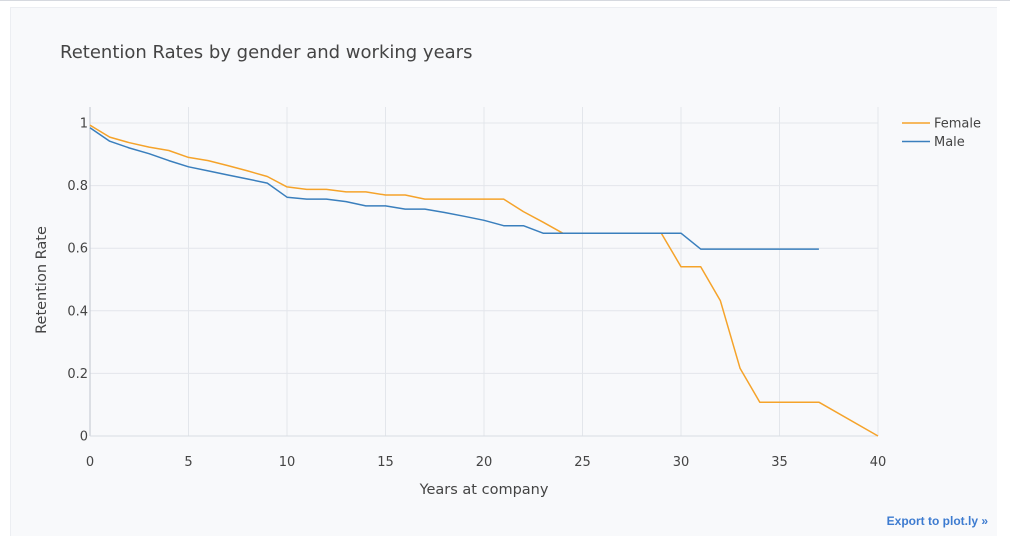 This screenshot has height=545, width=1010. What do you see at coordinates (937, 521) in the screenshot?
I see `export-to-plotly-link: Export to plot.ly »` at bounding box center [937, 521].